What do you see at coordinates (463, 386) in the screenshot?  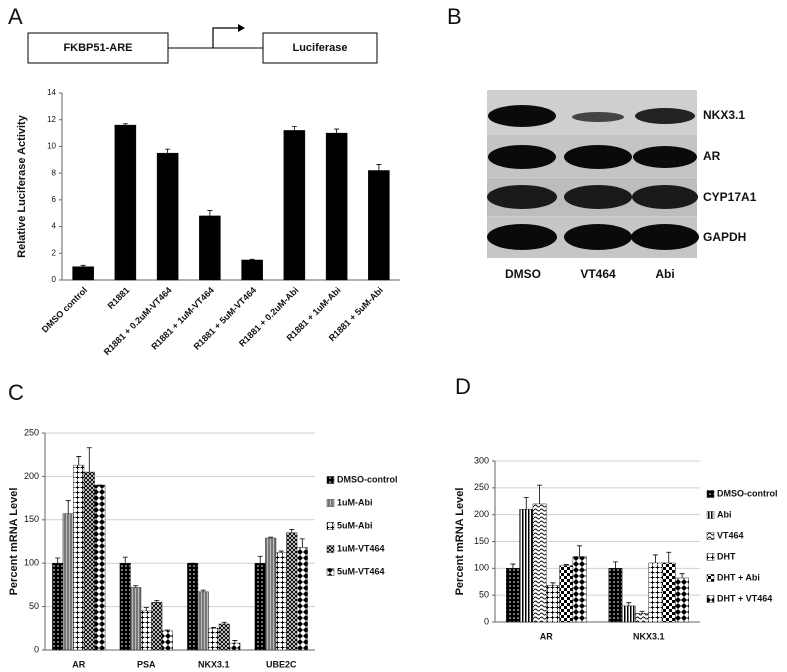 I see `panel-label: D` at bounding box center [463, 386].